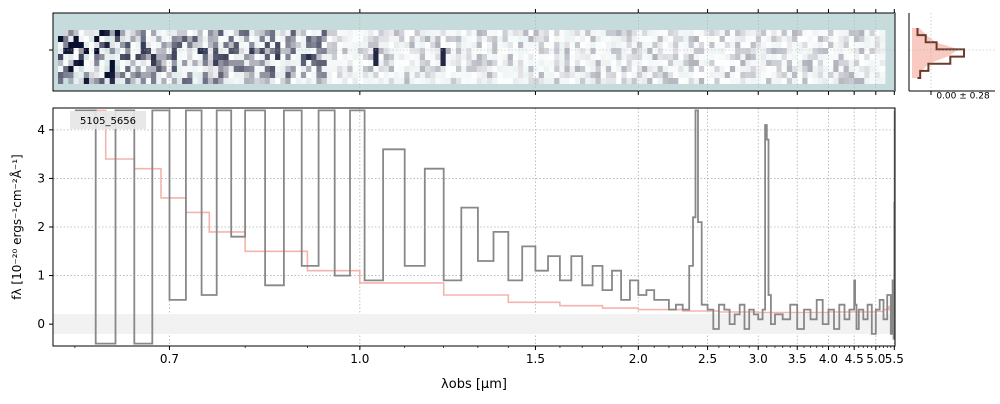 This screenshot has width=1000, height=404. What do you see at coordinates (41, 178) in the screenshot?
I see `y-tick-label: 3` at bounding box center [41, 178].